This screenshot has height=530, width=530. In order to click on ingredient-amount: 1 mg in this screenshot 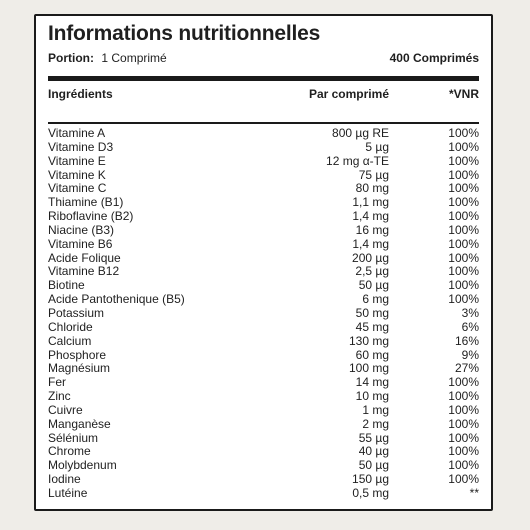, I will do `click(375, 409)`.